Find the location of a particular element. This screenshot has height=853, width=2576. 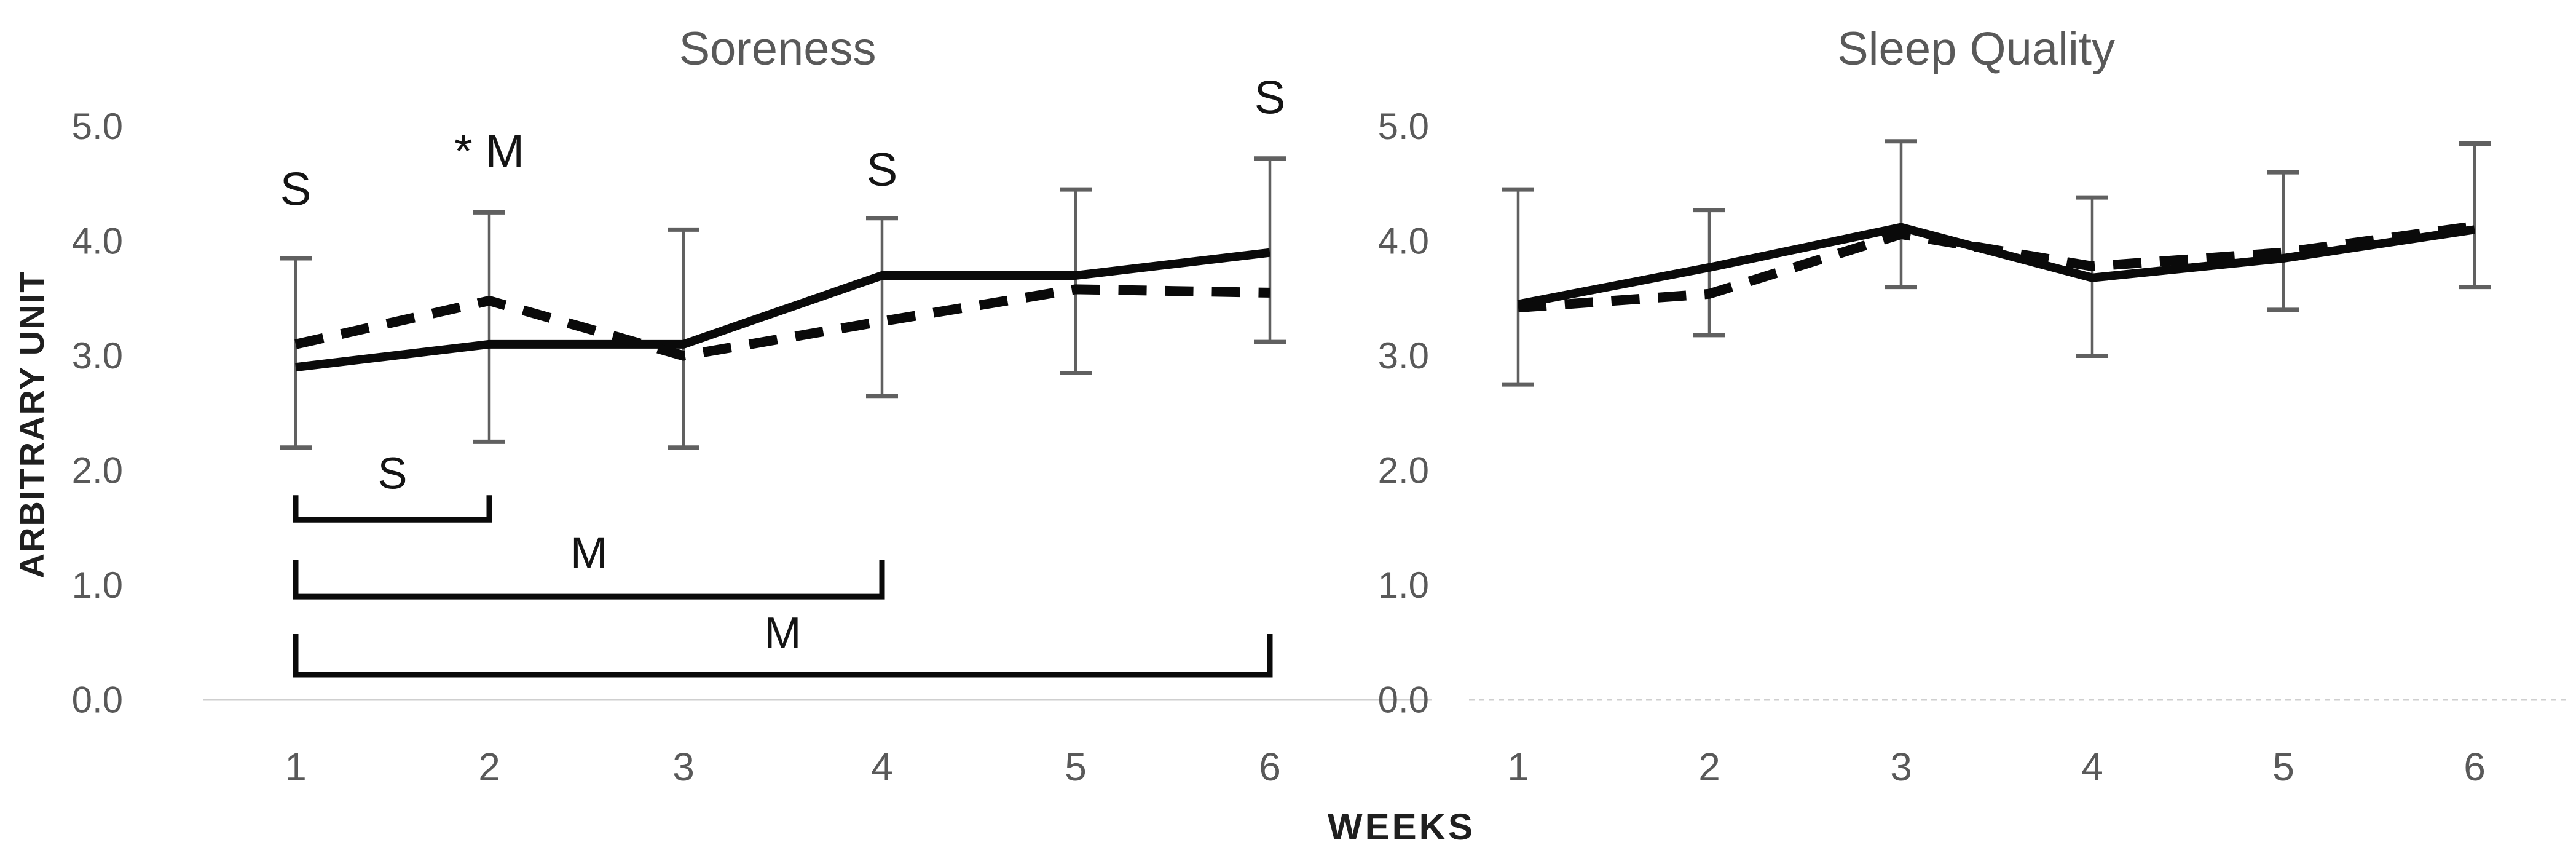

sleep-quality-chart-title: Sleep Quality is located at coordinates (1977, 49).